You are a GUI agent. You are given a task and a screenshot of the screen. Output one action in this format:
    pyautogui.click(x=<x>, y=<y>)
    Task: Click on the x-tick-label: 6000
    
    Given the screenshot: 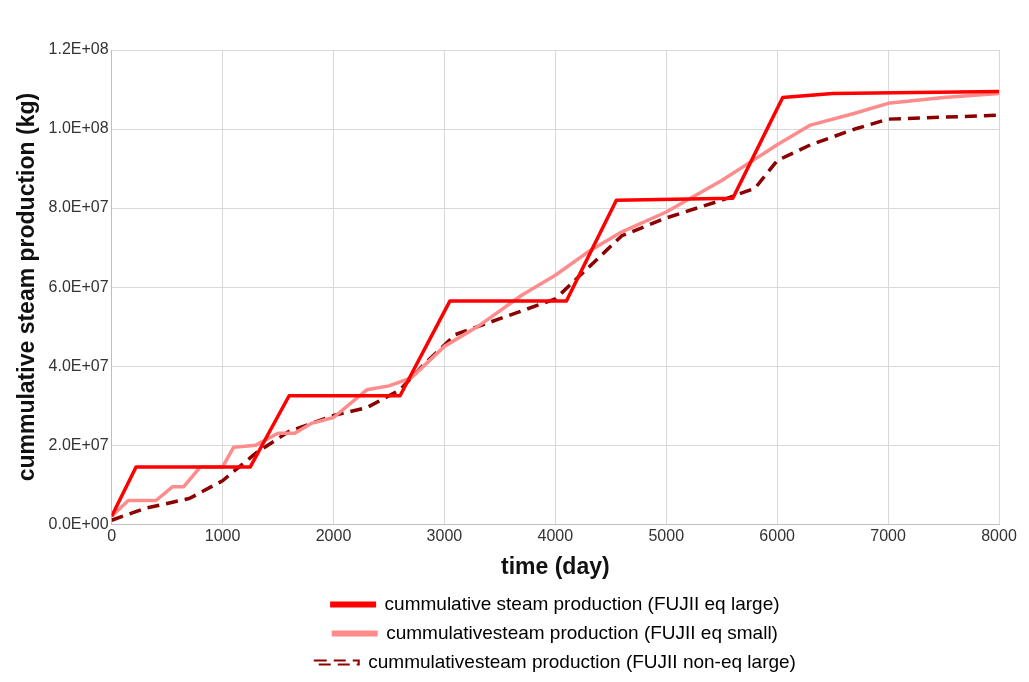 What is the action you would take?
    pyautogui.click(x=777, y=536)
    